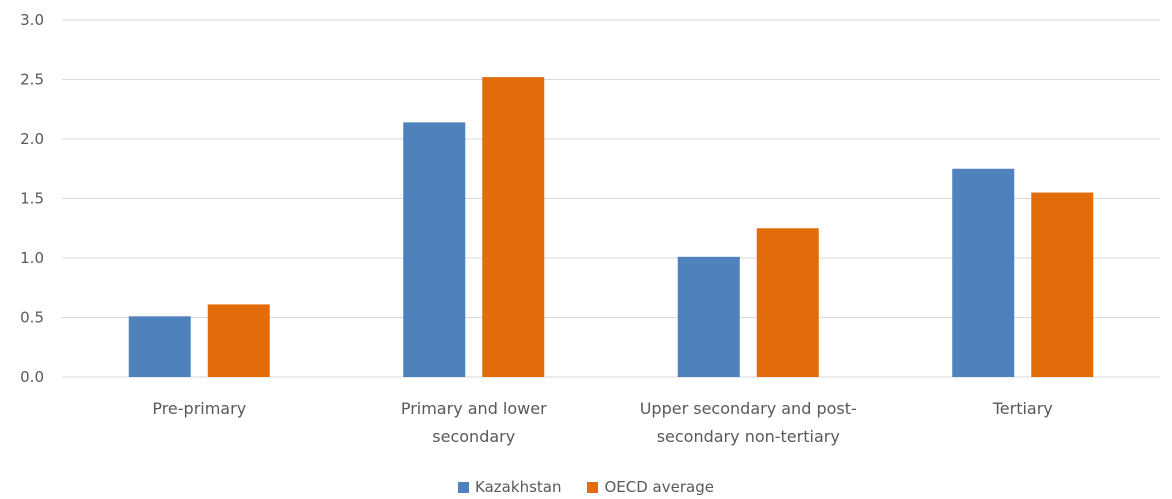 The image size is (1172, 499). I want to click on y-tick-label: 0.0, so click(32, 377).